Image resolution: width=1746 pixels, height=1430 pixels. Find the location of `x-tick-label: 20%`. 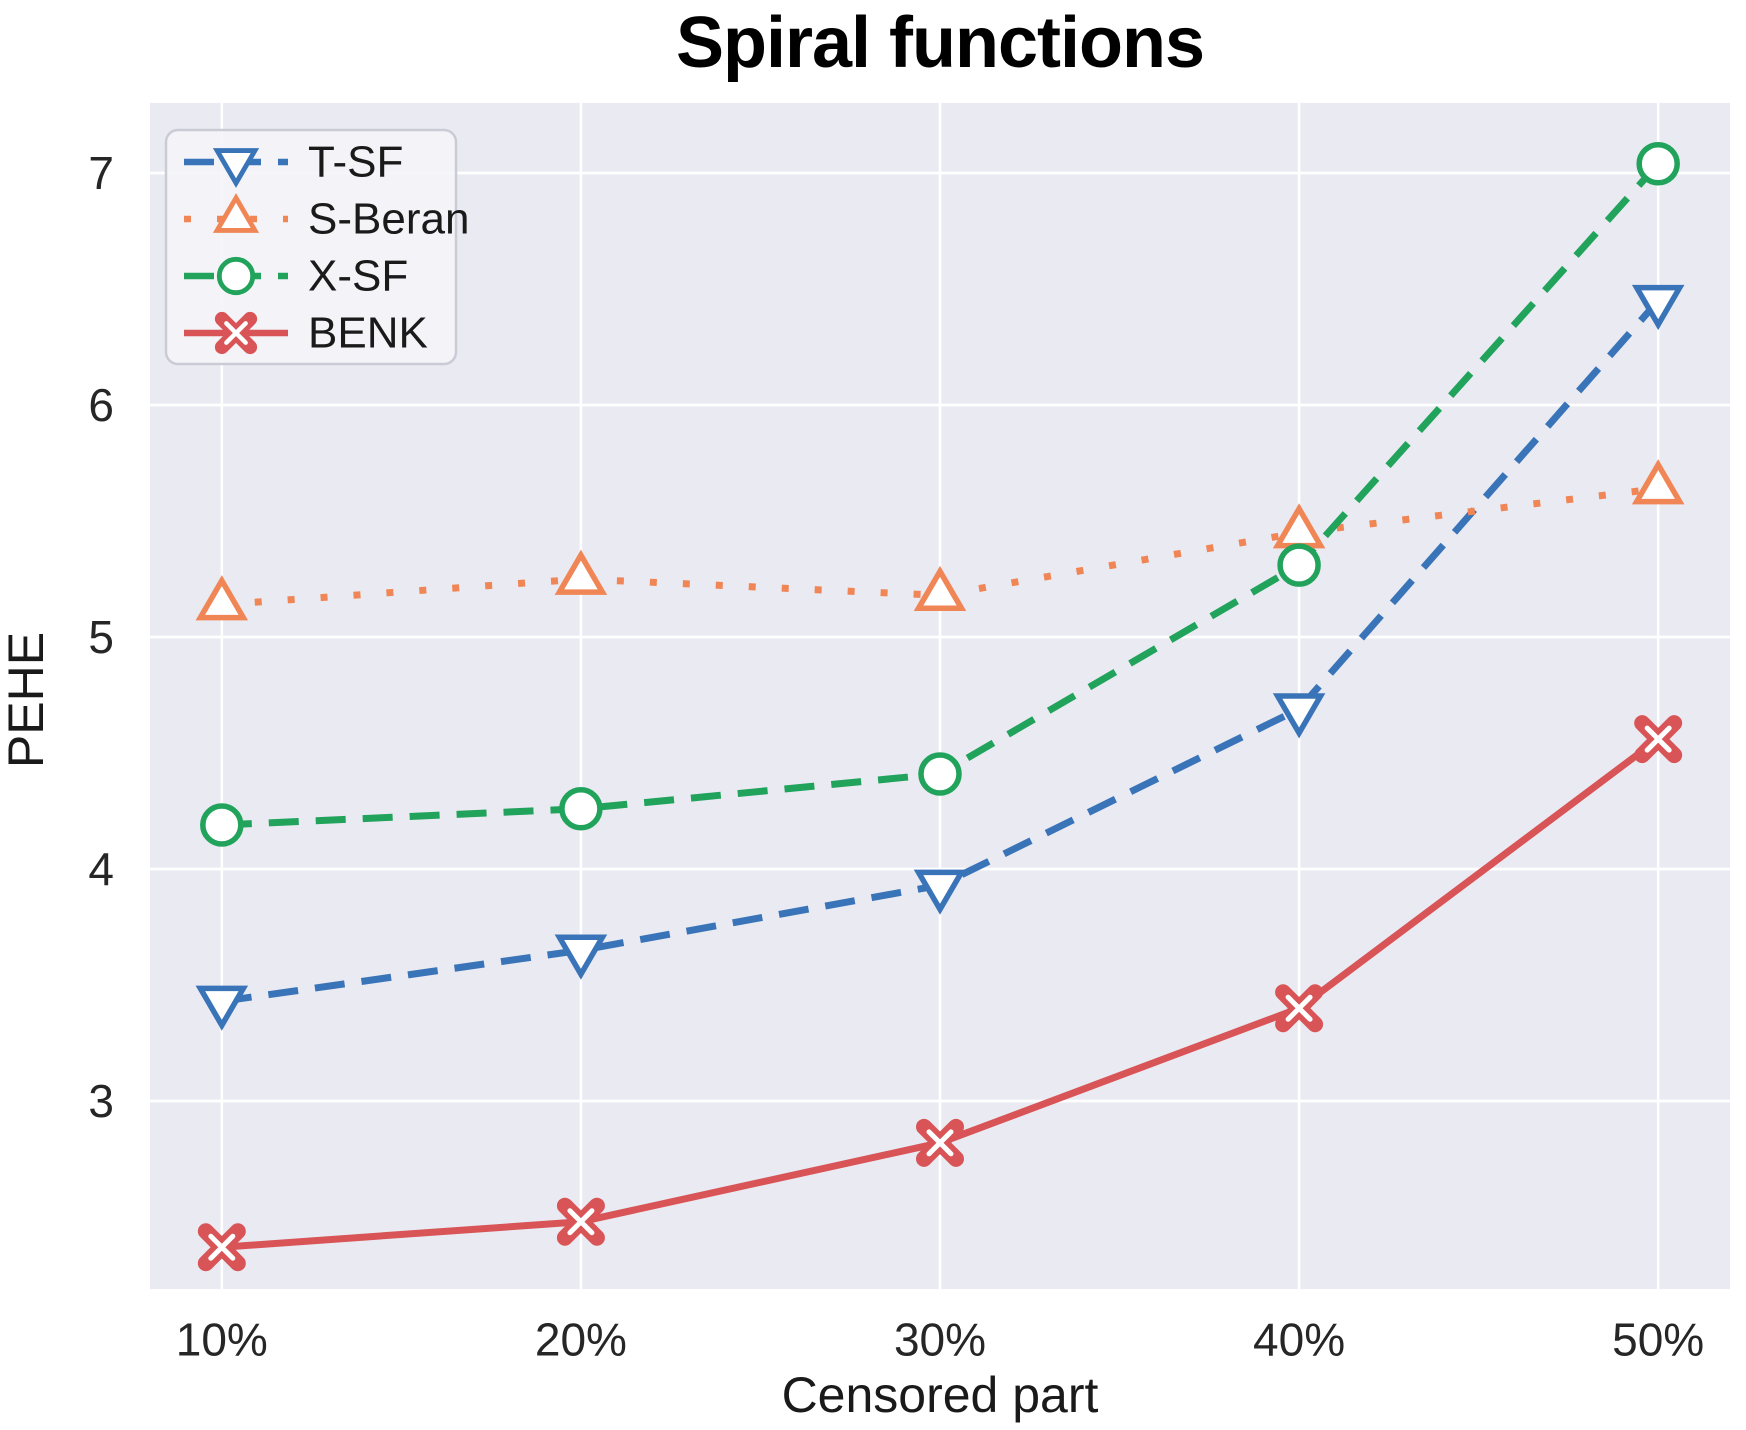

x-tick-label: 20% is located at coordinates (581, 1340).